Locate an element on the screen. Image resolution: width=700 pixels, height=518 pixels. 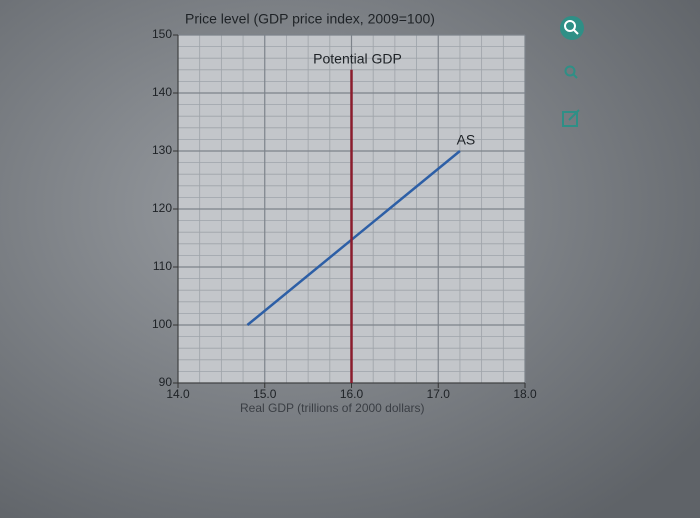
zoom-out-button is located at coordinates (571, 72).